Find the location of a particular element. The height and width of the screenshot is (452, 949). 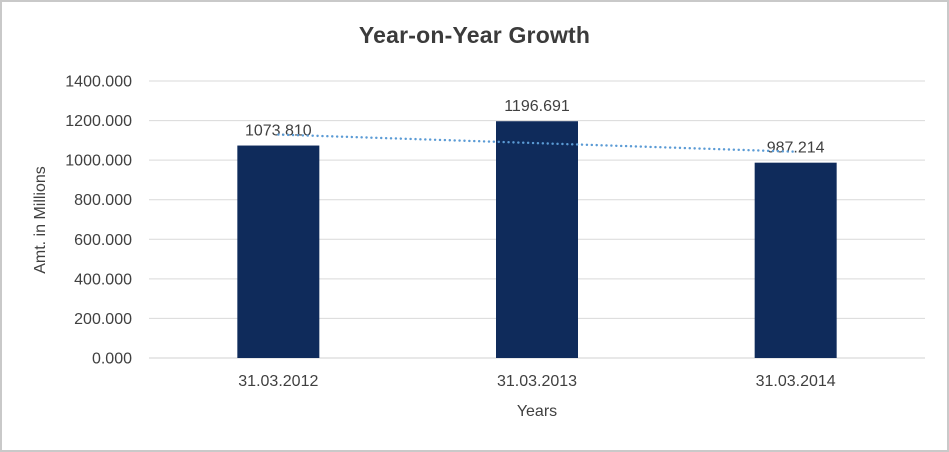

chart-title: Year-on-Year Growth is located at coordinates (474, 35).